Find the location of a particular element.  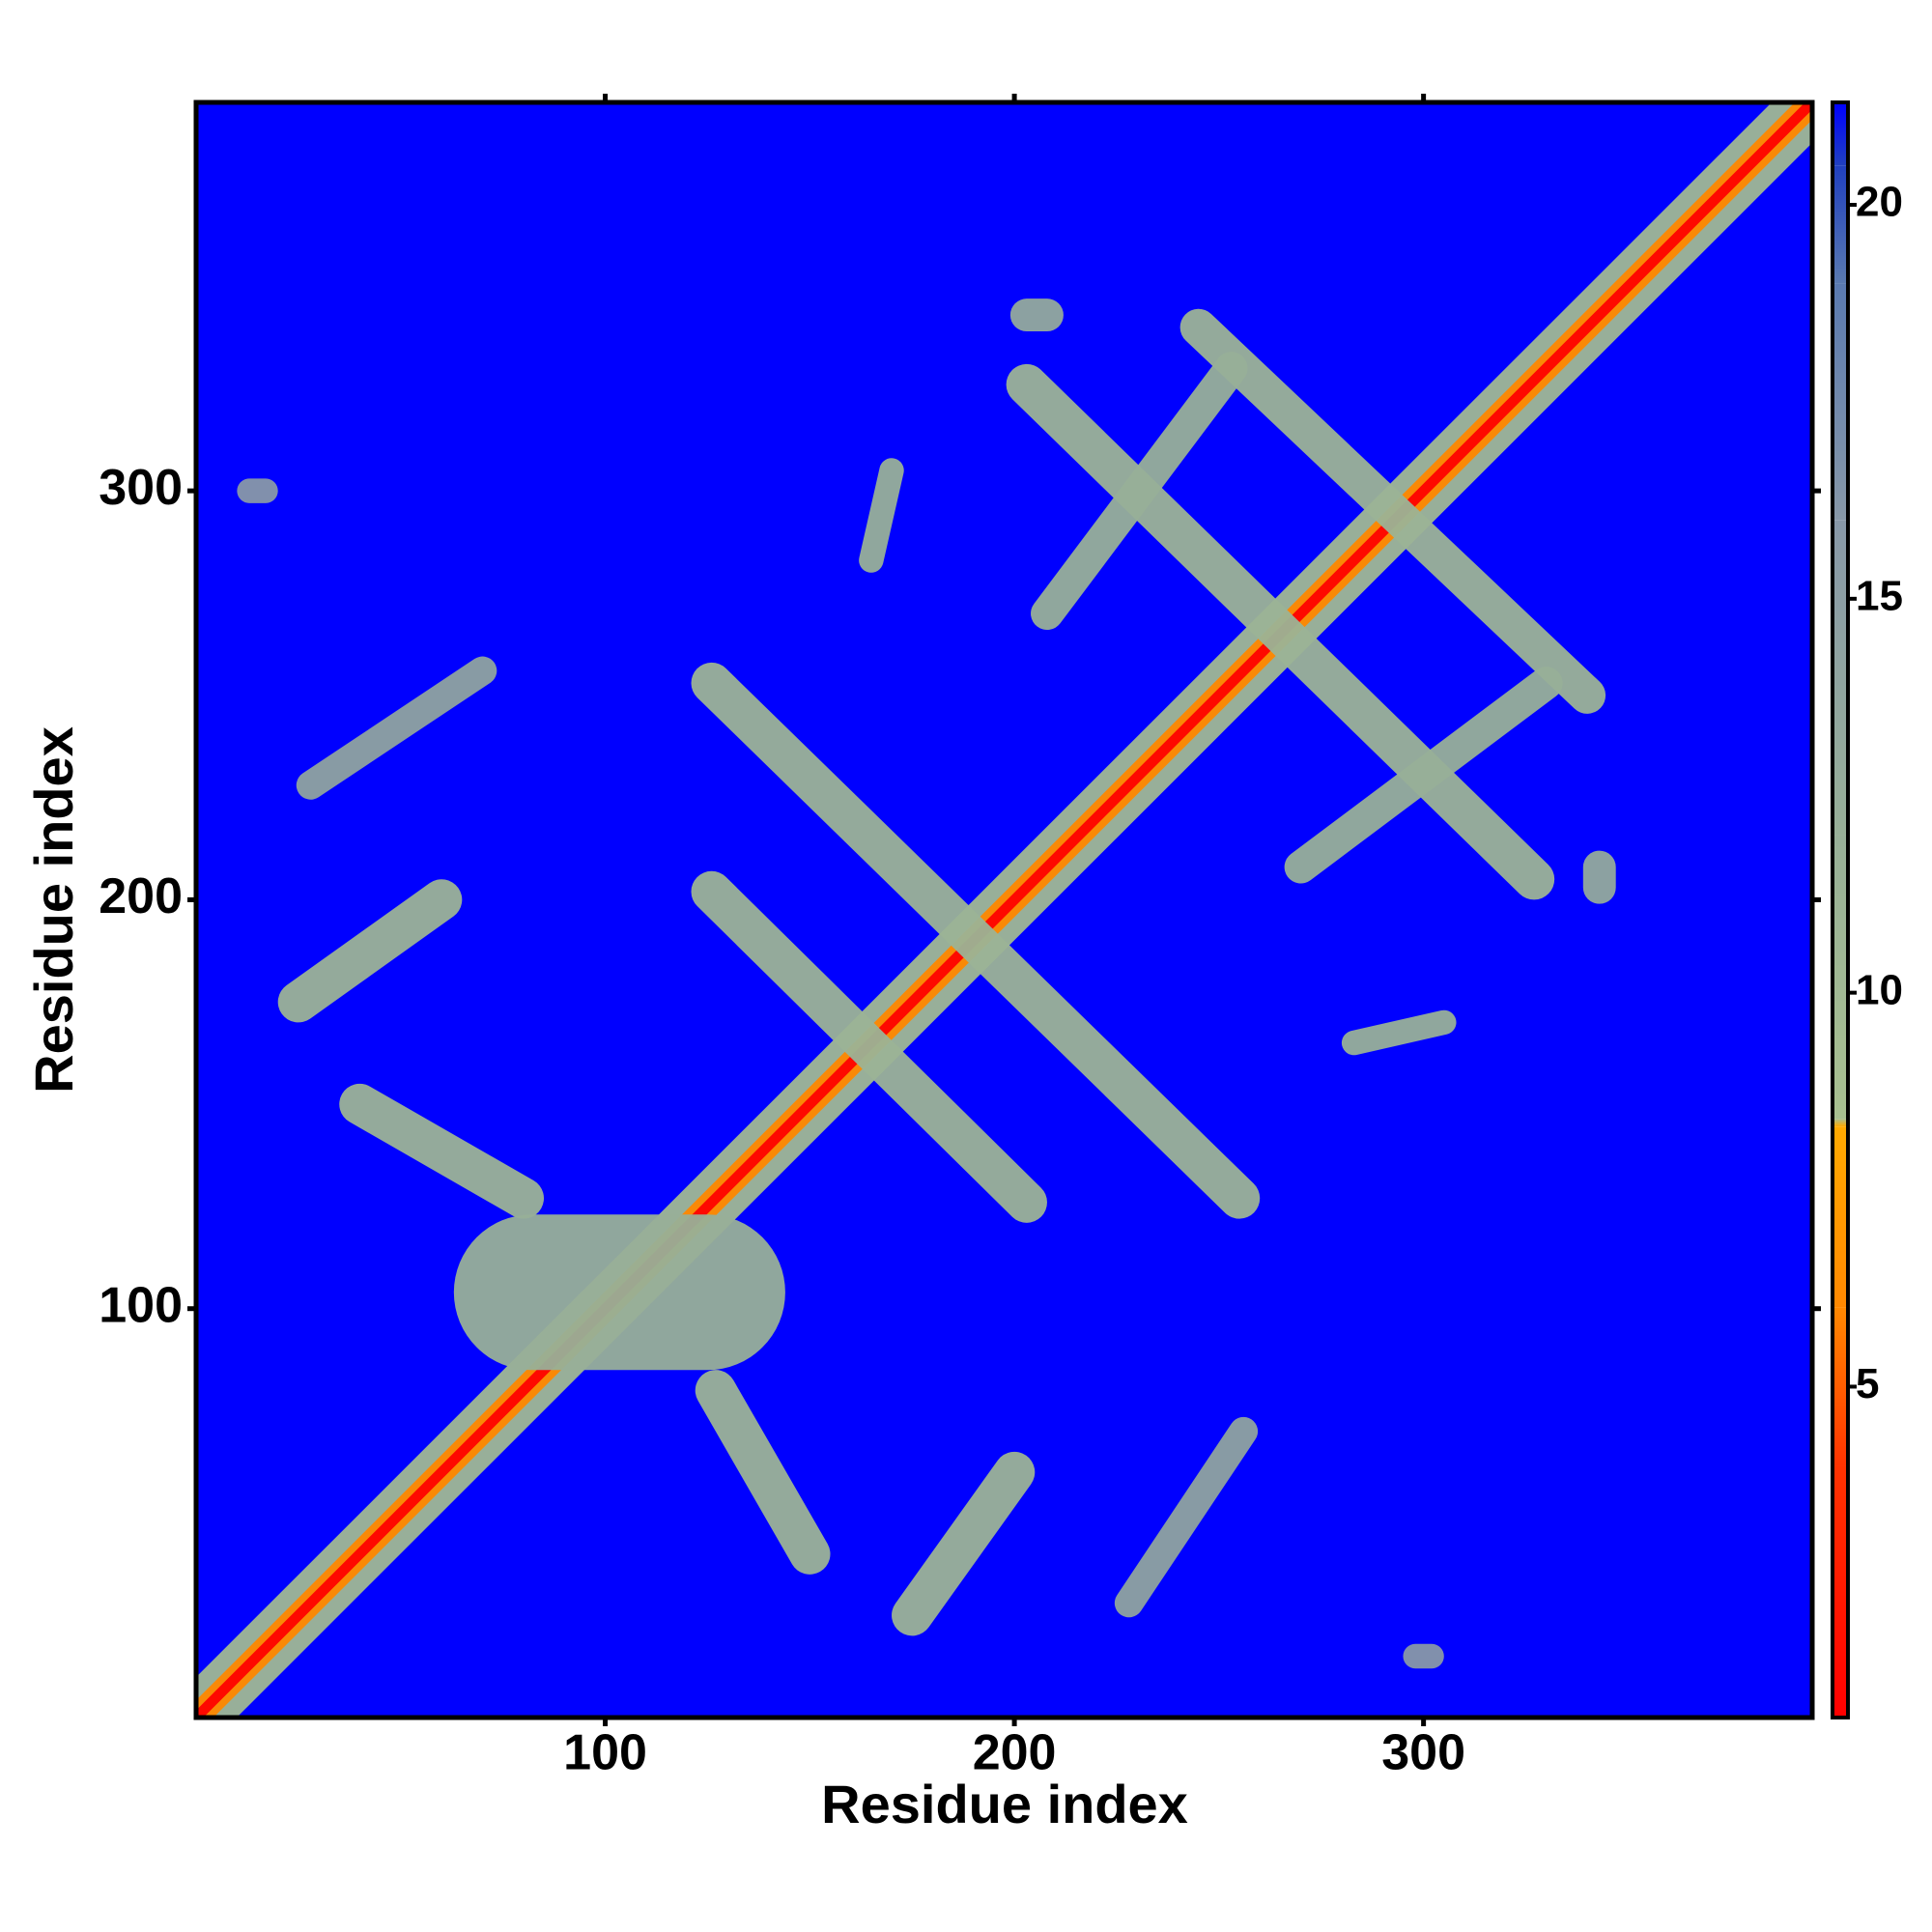

y-tick-label: 100 is located at coordinates (141, 1305).